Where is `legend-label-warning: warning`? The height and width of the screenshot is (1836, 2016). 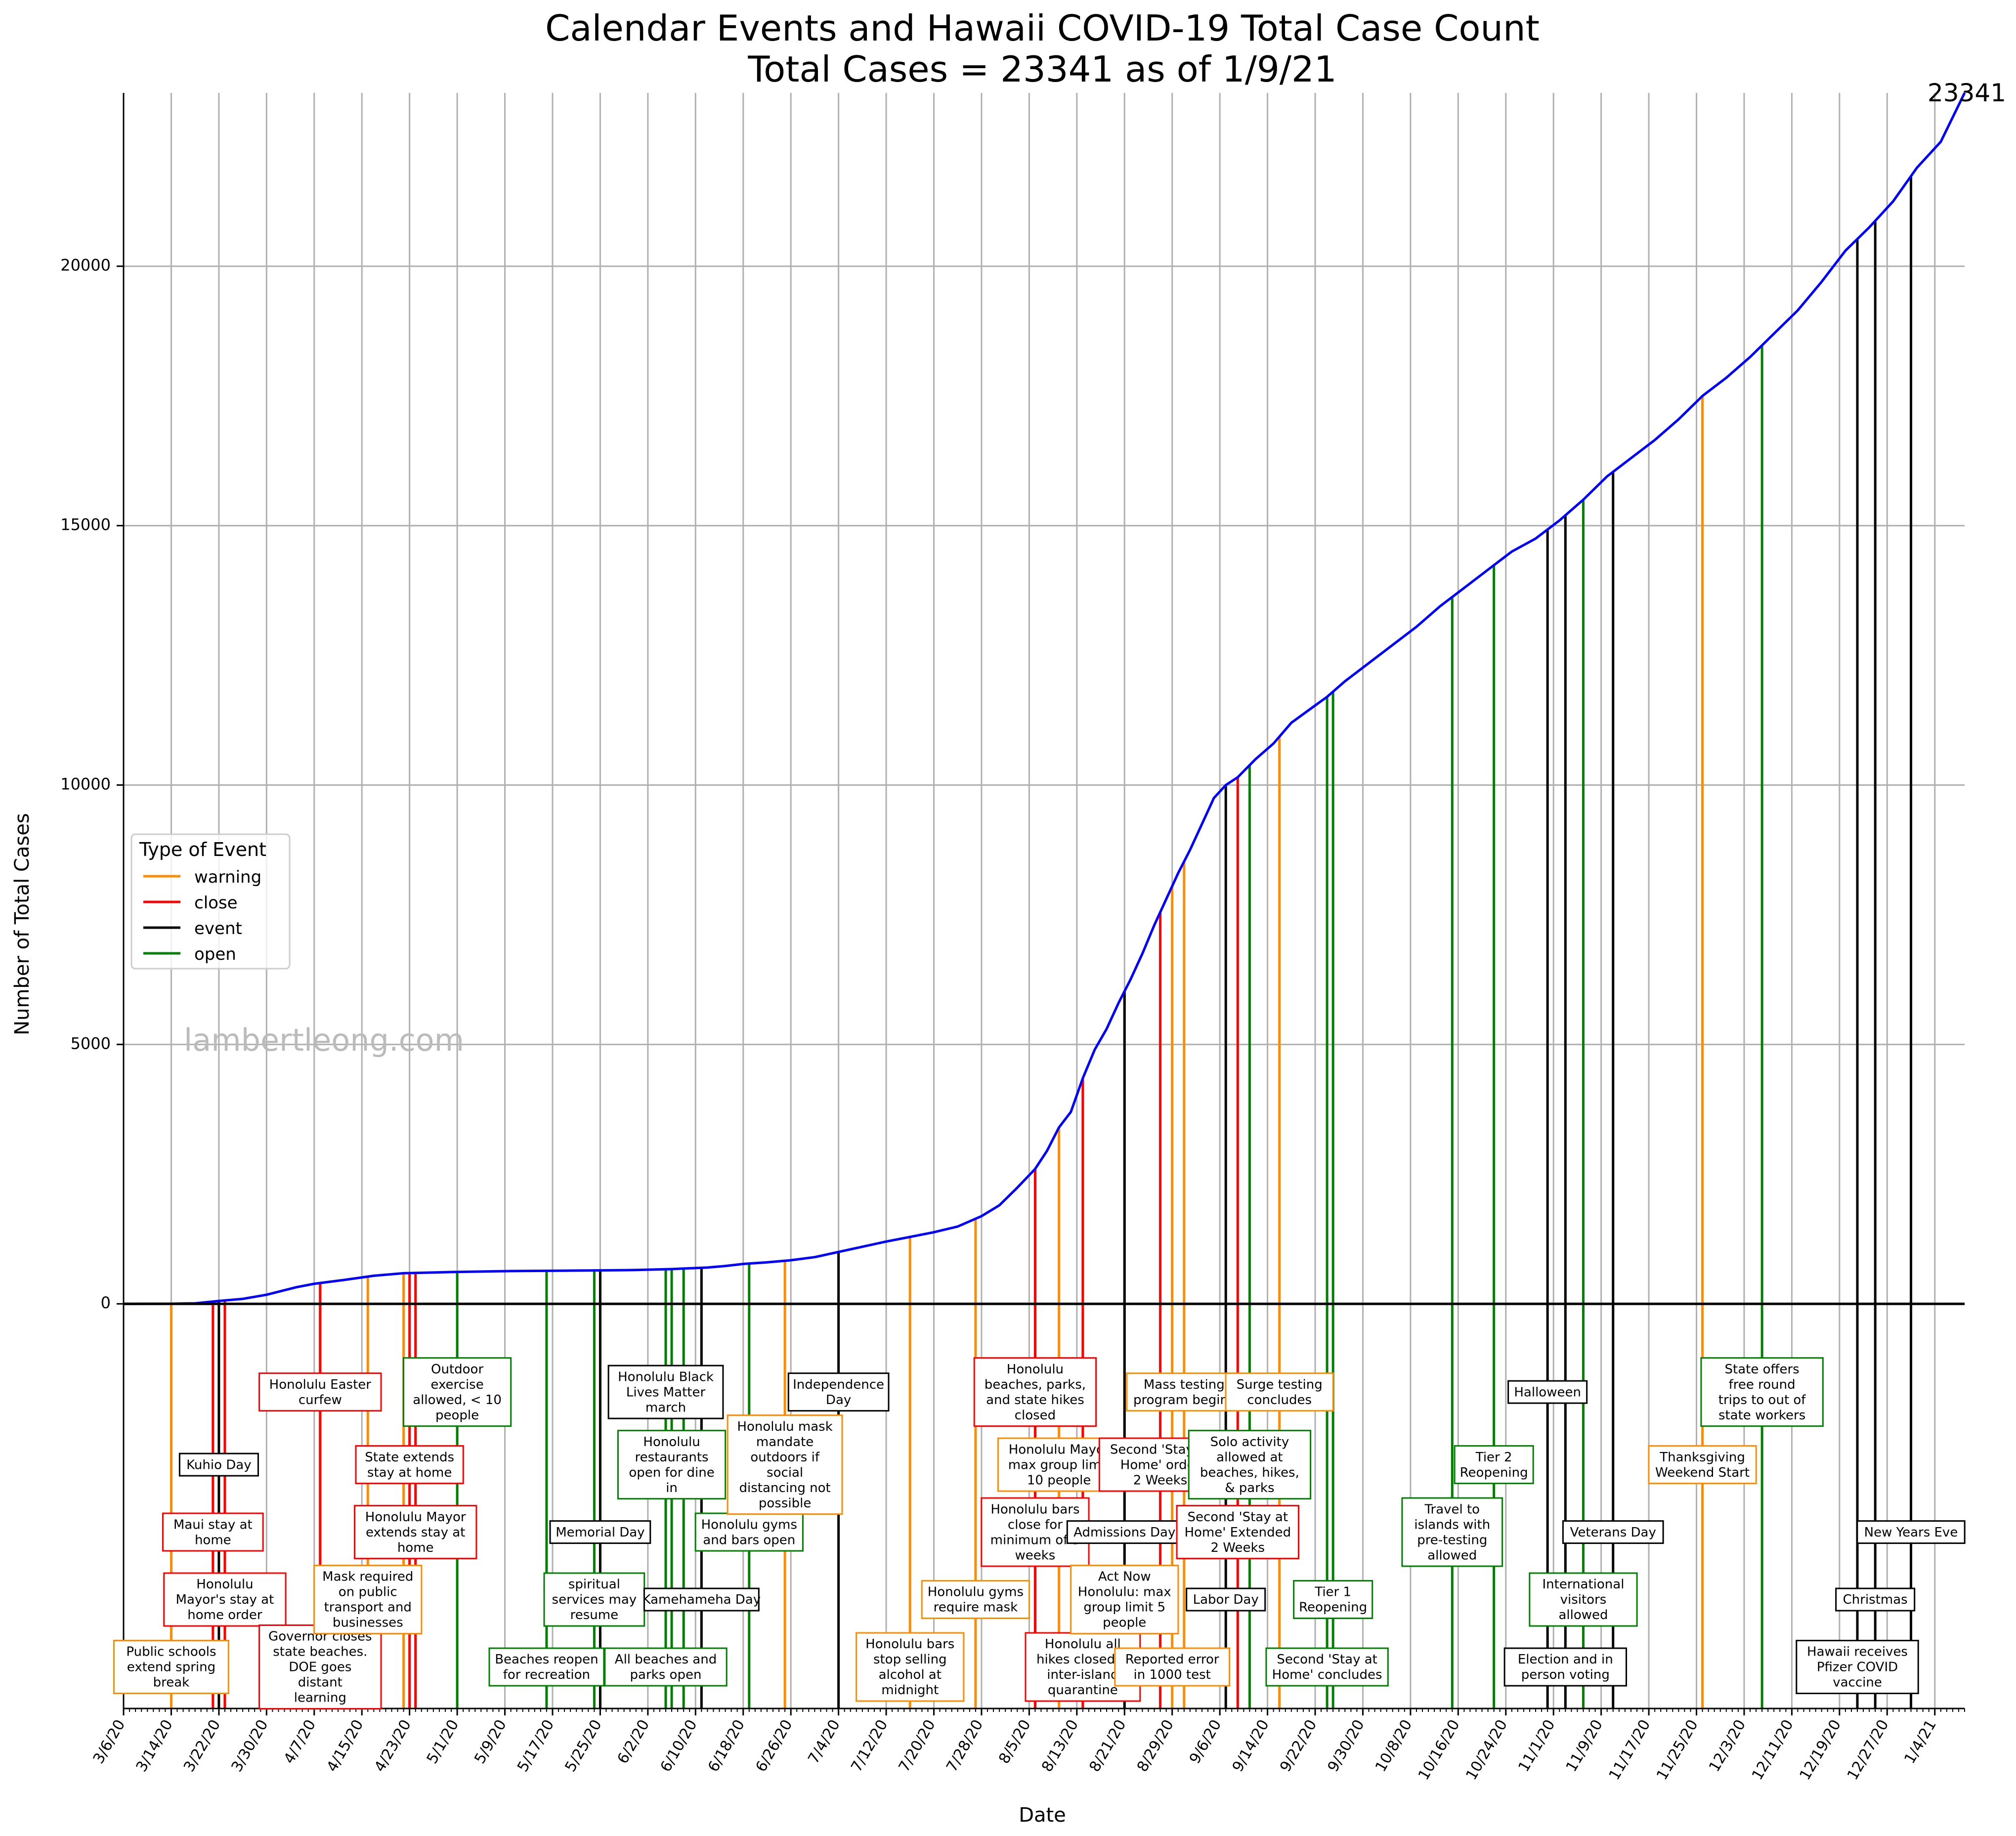 legend-label-warning: warning is located at coordinates (227, 877).